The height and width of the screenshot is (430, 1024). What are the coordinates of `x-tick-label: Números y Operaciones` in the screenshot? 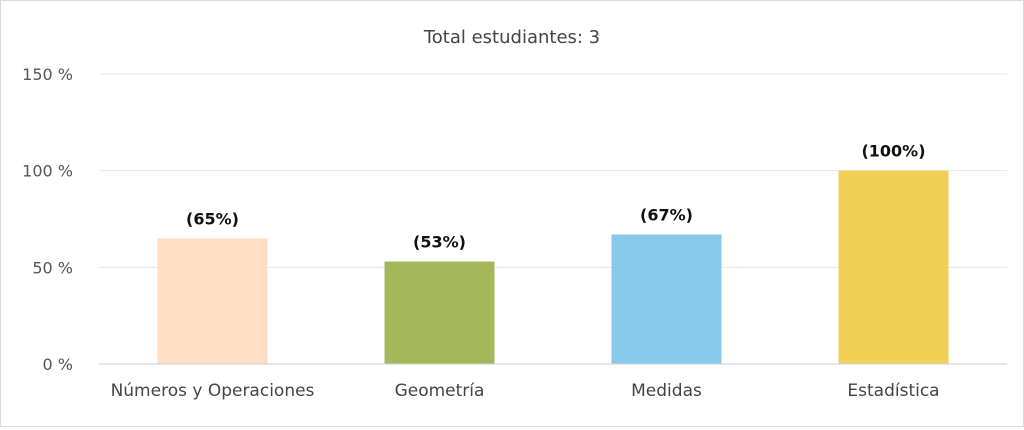 It's located at (213, 391).